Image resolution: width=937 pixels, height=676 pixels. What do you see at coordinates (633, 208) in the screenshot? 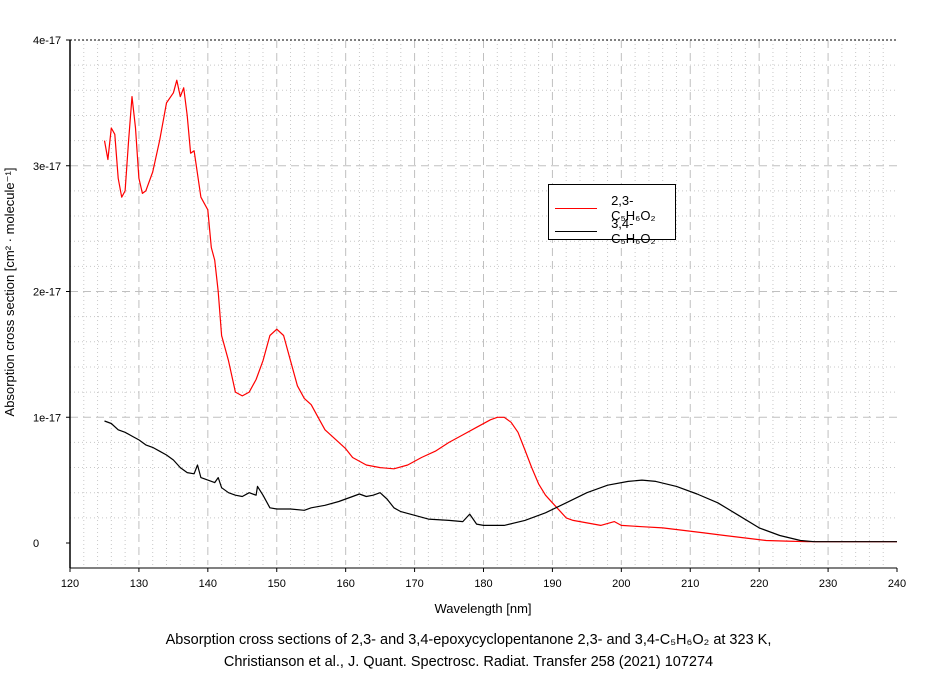
I see `legend-label: 2,3-C₅H₆O₂` at bounding box center [633, 208].